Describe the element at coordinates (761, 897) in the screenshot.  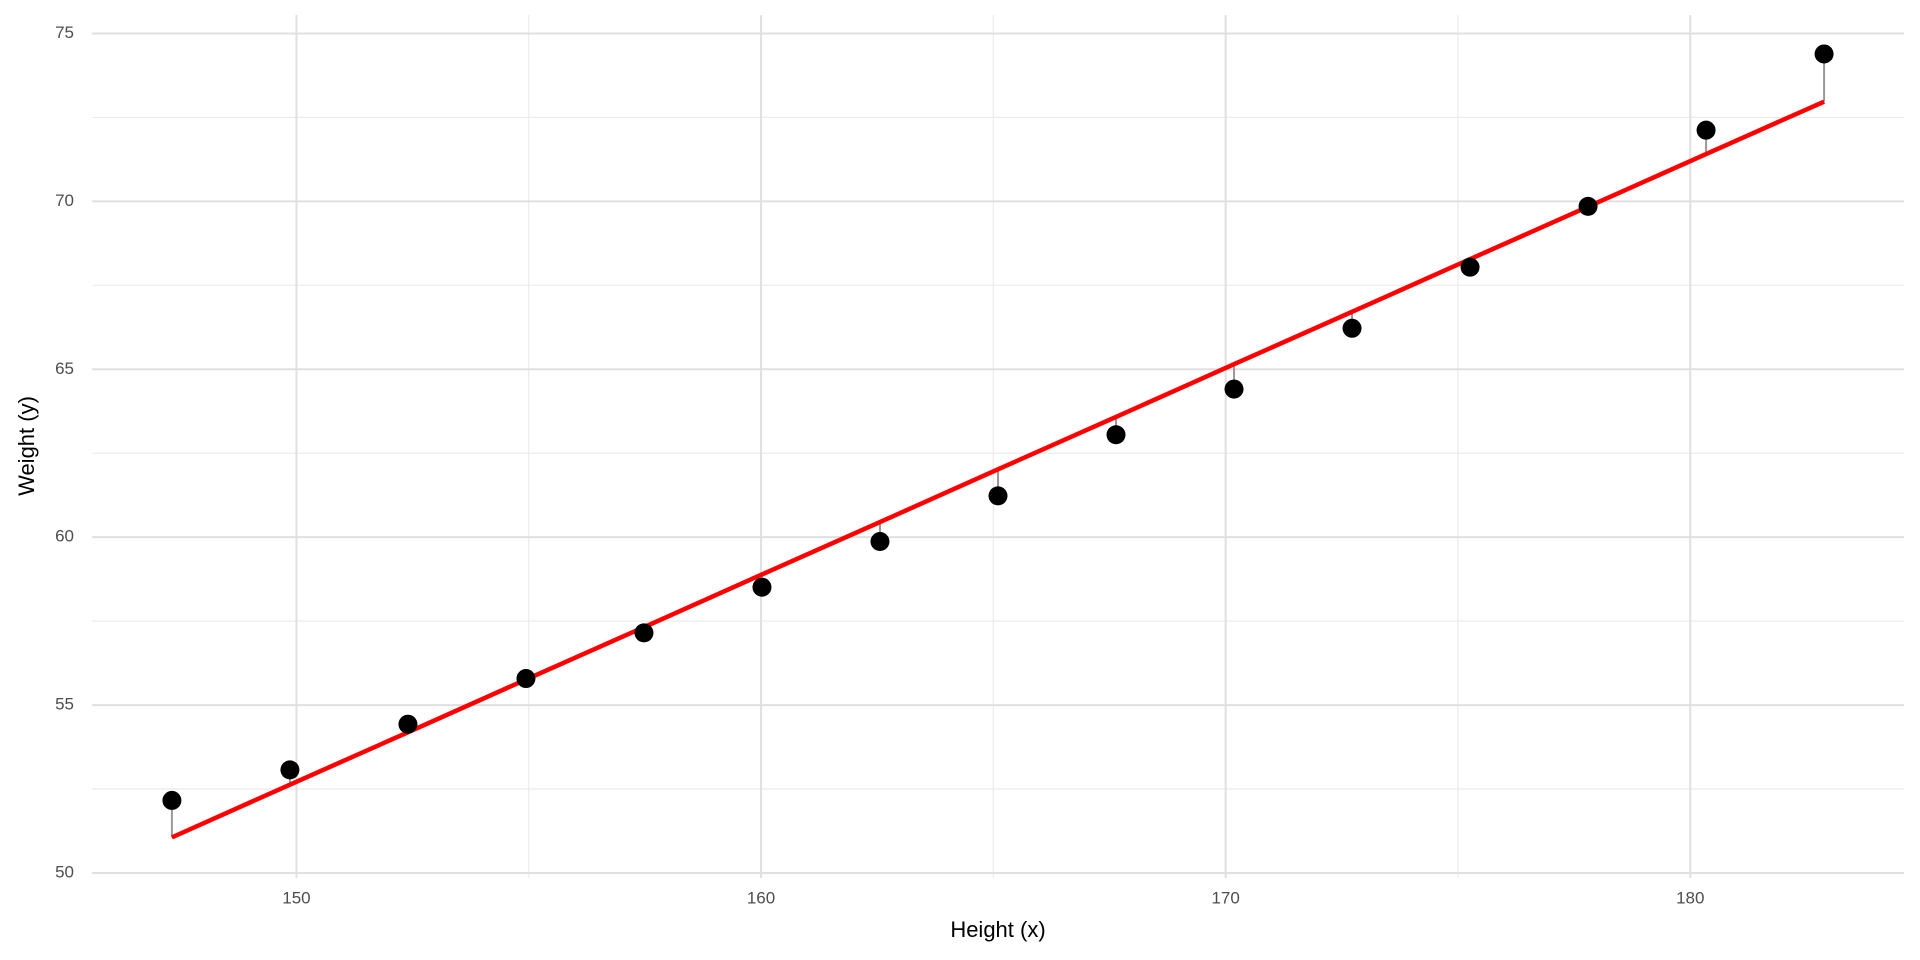
I see `x-tick-label: 160` at that location.